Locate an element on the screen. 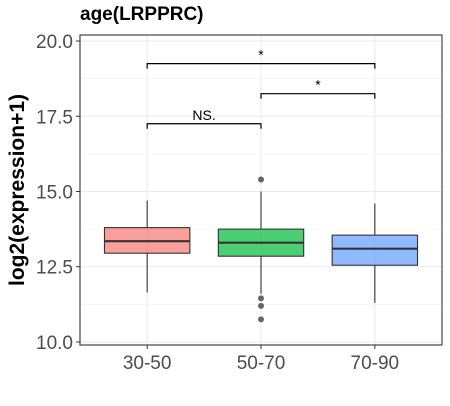  x-tick-label: 50-70 is located at coordinates (261, 363).